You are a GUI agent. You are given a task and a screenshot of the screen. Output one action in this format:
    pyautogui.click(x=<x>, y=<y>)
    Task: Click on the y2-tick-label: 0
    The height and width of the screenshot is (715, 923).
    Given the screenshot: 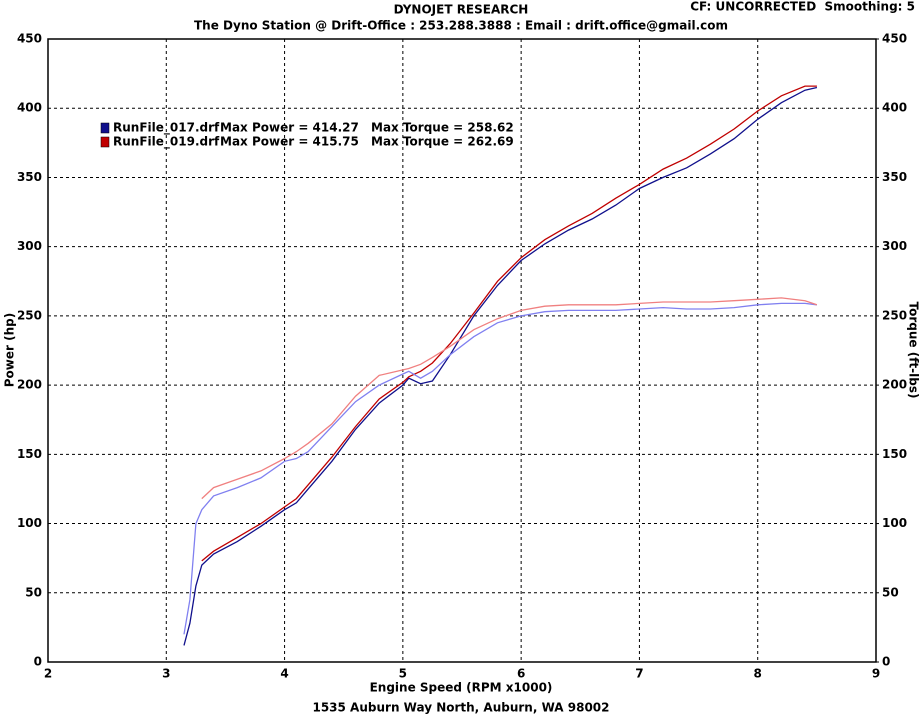 What is the action you would take?
    pyautogui.click(x=886, y=662)
    